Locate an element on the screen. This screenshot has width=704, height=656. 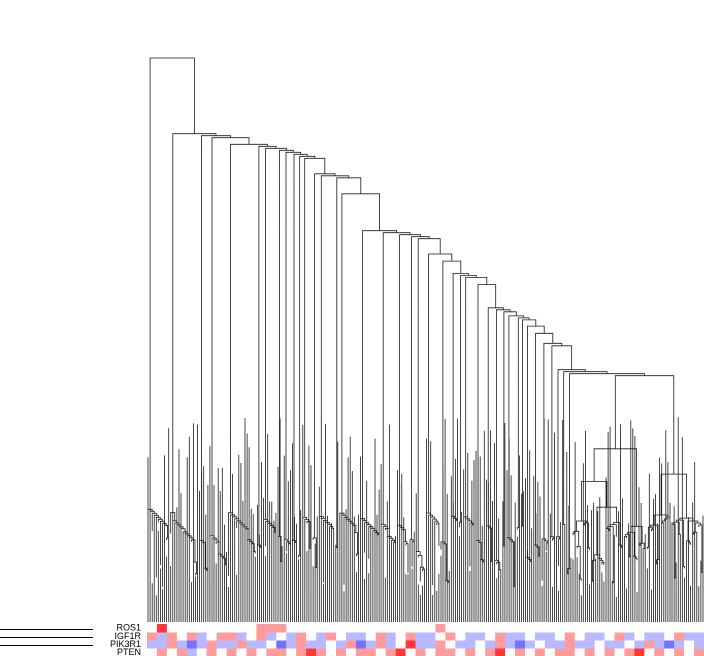
row-label: PTEN is located at coordinates (129, 651).